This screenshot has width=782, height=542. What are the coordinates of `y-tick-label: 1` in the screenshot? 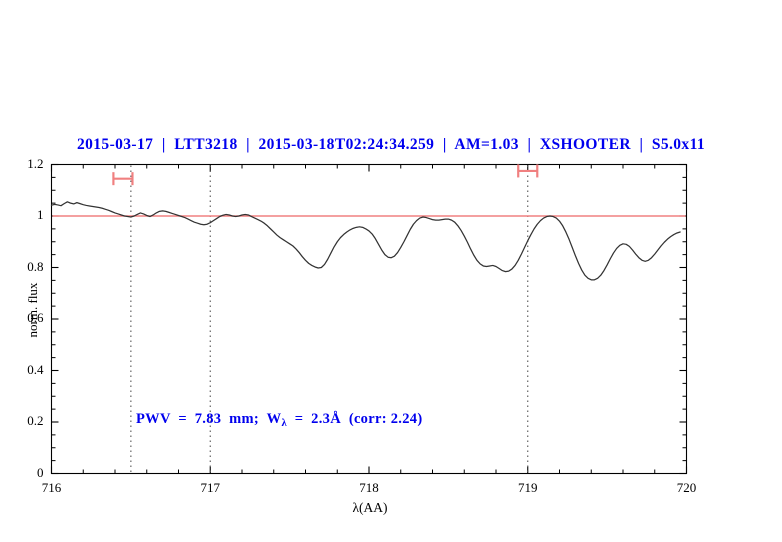 It's located at (40, 214).